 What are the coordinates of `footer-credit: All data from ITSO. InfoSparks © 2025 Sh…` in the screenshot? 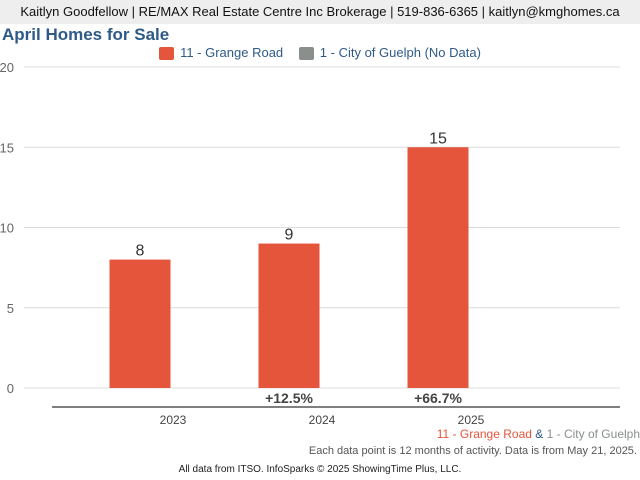 It's located at (320, 469).